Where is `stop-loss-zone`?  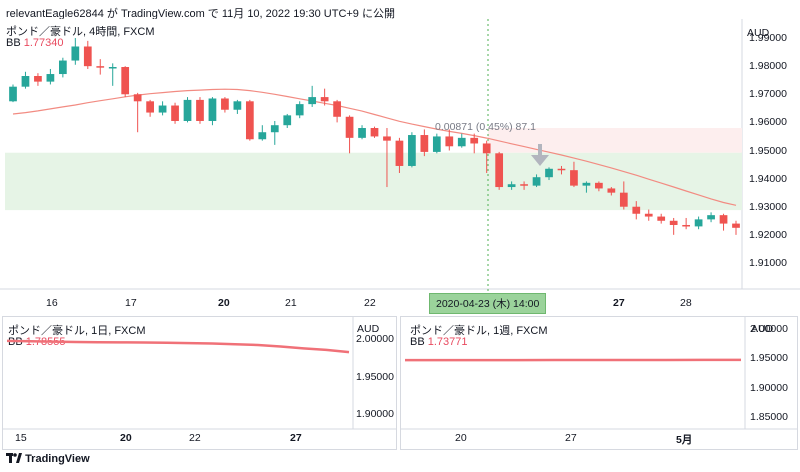
stop-loss-zone is located at coordinates (615, 140).